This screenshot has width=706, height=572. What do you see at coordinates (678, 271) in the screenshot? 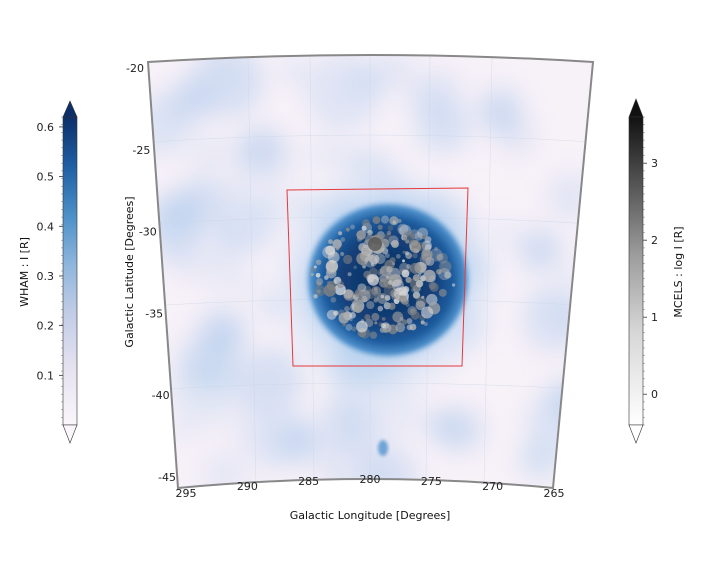
I see `mcels-colorbar-label: MCELS : log I [R]` at bounding box center [678, 271].